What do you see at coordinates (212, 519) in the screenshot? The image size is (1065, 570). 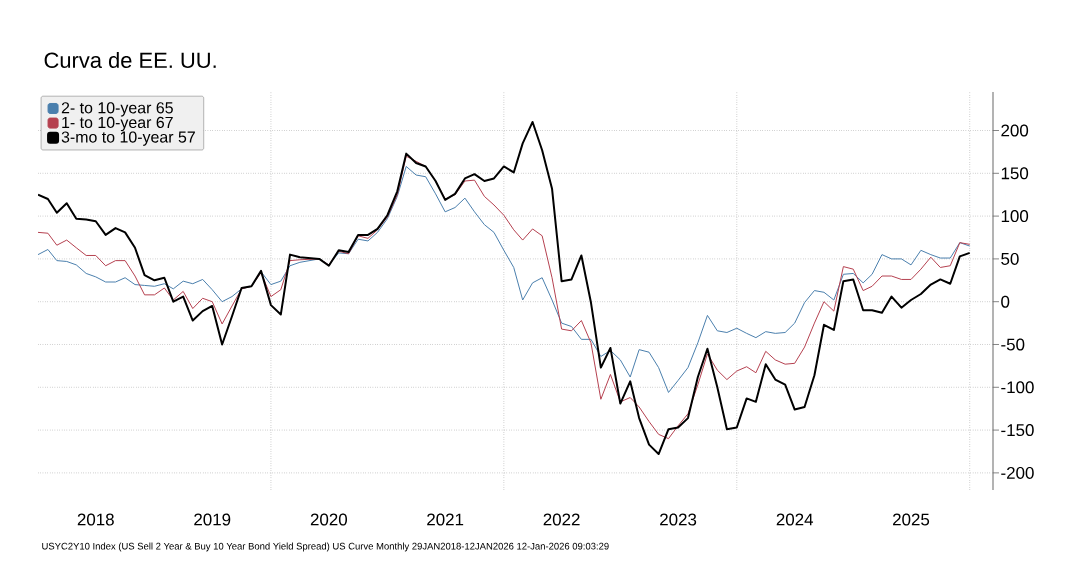 I see `x-tick-label: 2019` at bounding box center [212, 519].